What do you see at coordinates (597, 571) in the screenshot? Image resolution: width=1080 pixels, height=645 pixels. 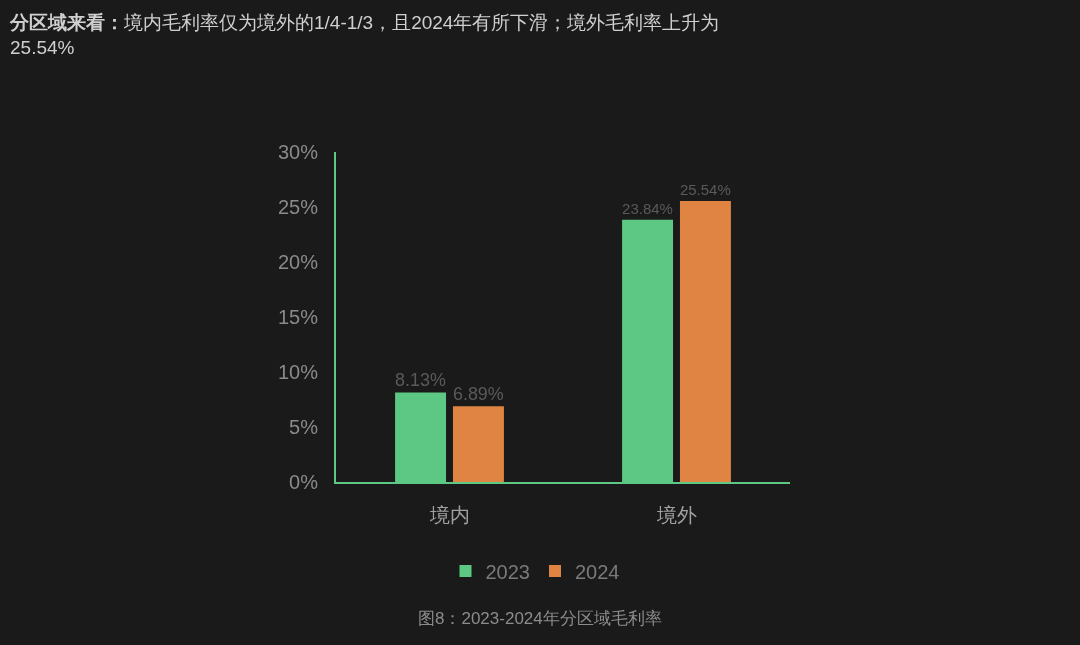 I see `legend-label: 2024` at bounding box center [597, 571].